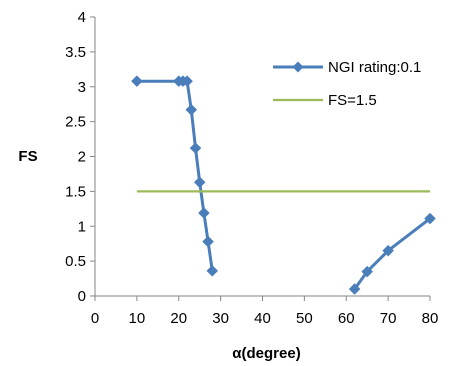 The width and height of the screenshot is (455, 366). I want to click on x-tick-label: 20, so click(178, 318).